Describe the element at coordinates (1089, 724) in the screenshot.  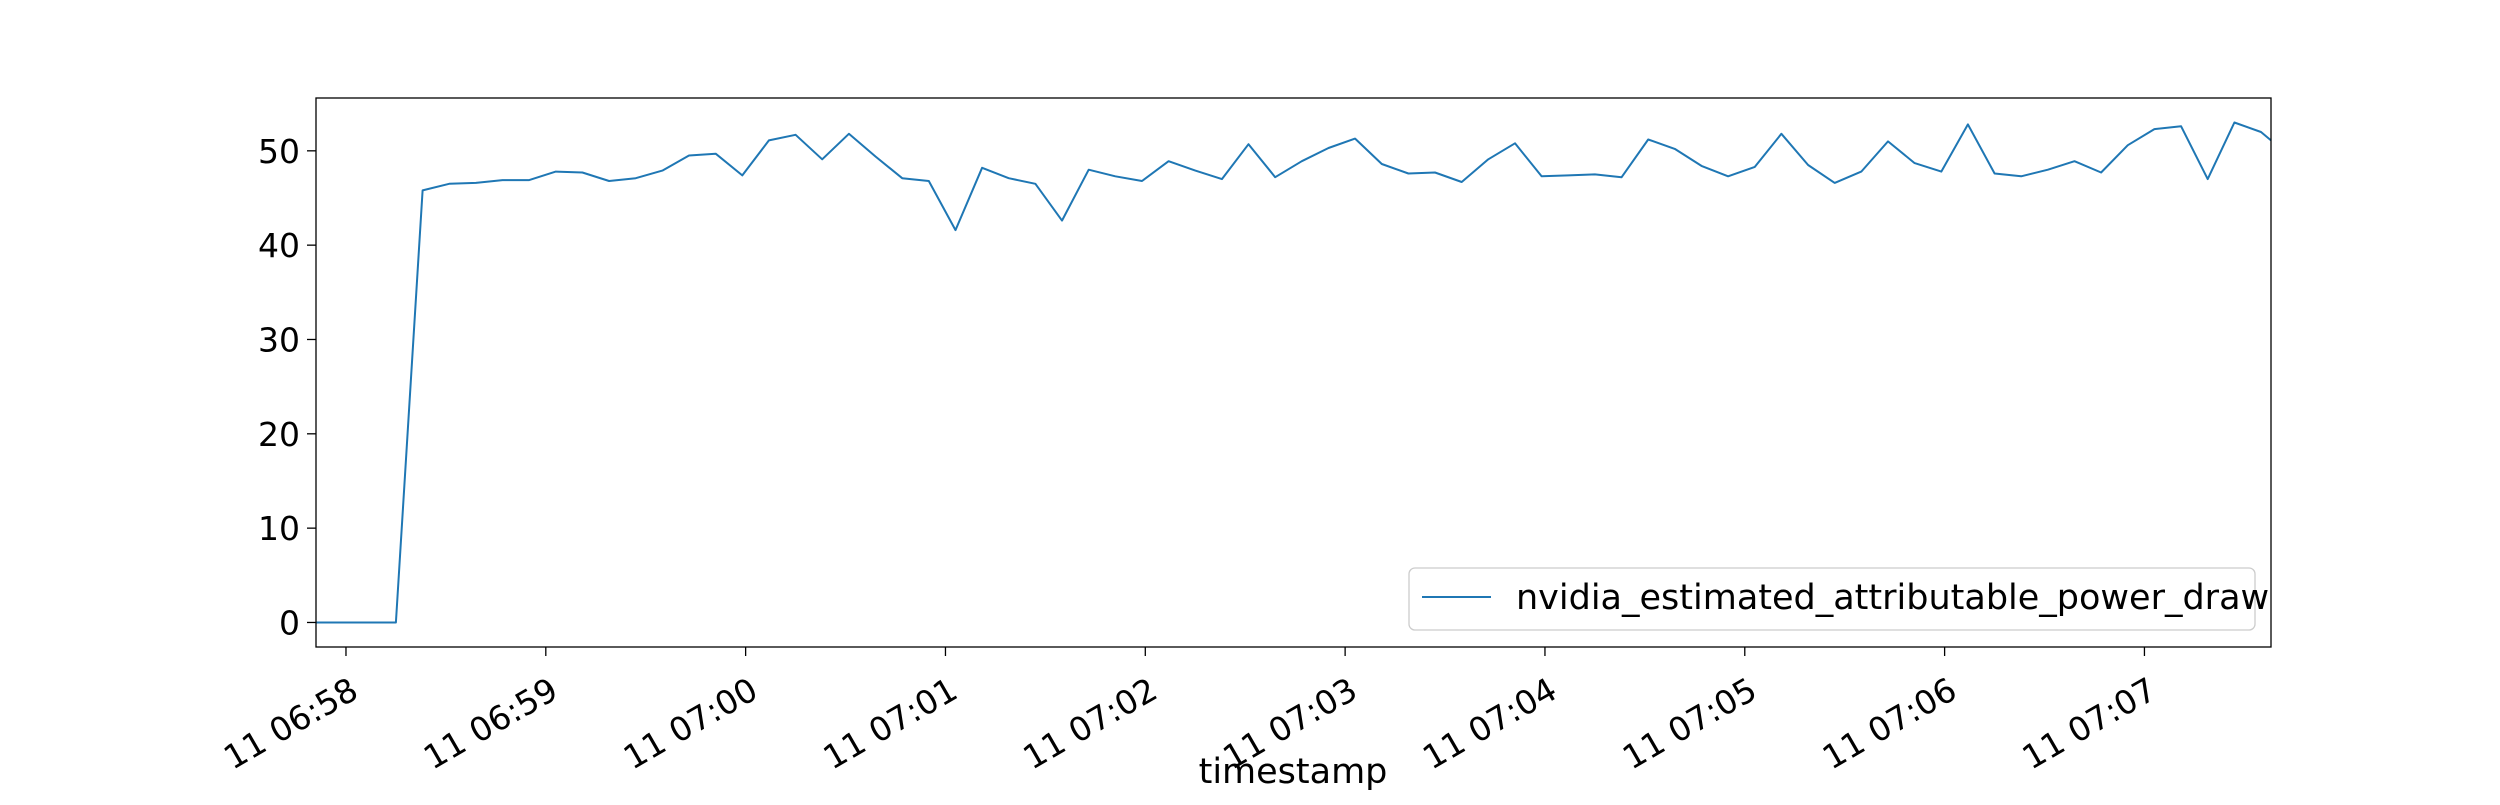
I see `x-tick-label: 11 07:02` at that location.